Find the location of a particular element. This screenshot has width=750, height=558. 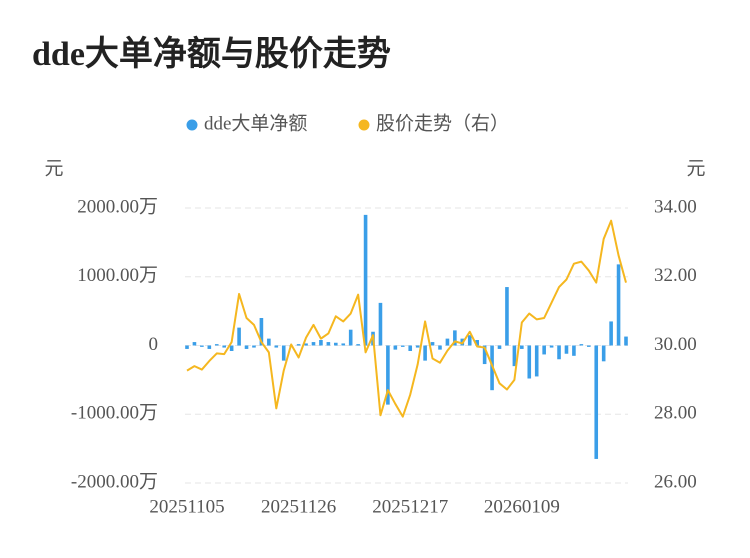

chart-title: dde大单净额与股价走势 is located at coordinates (211, 54).